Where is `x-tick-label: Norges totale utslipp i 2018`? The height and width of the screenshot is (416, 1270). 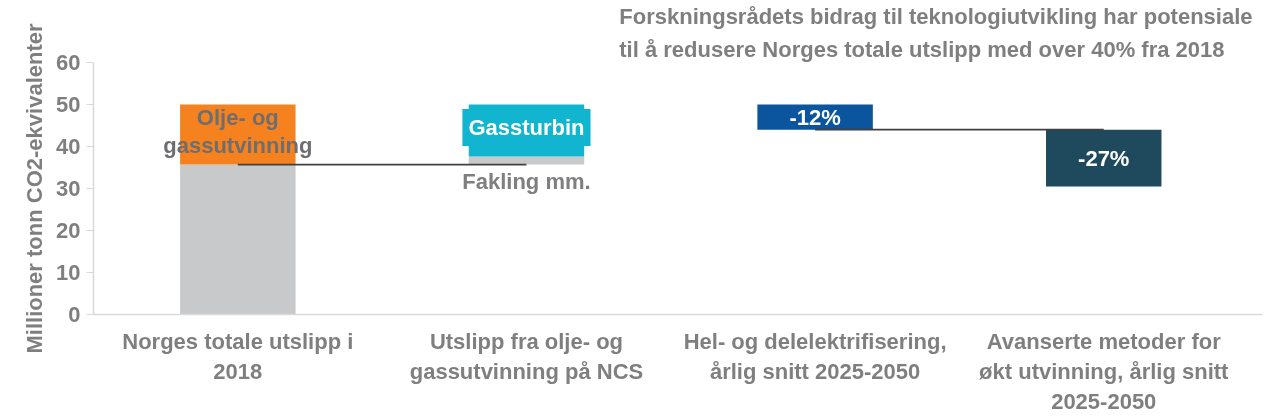 x-tick-label: Norges totale utslipp i 2018 is located at coordinates (238, 356).